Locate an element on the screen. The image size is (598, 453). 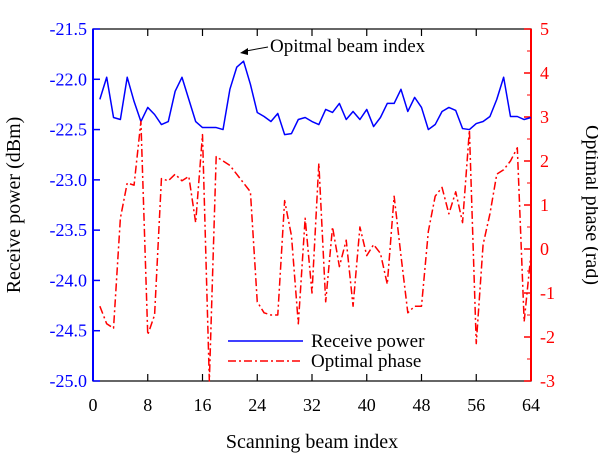
bottom-tick-label: 48 is located at coordinates (422, 405).